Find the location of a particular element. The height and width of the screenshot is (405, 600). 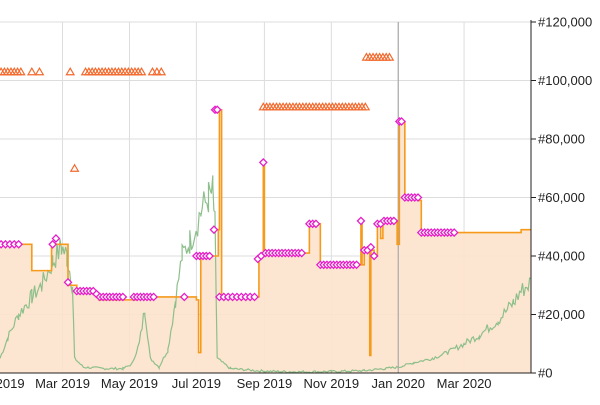

y-tick-label: #0 is located at coordinates (545, 373).